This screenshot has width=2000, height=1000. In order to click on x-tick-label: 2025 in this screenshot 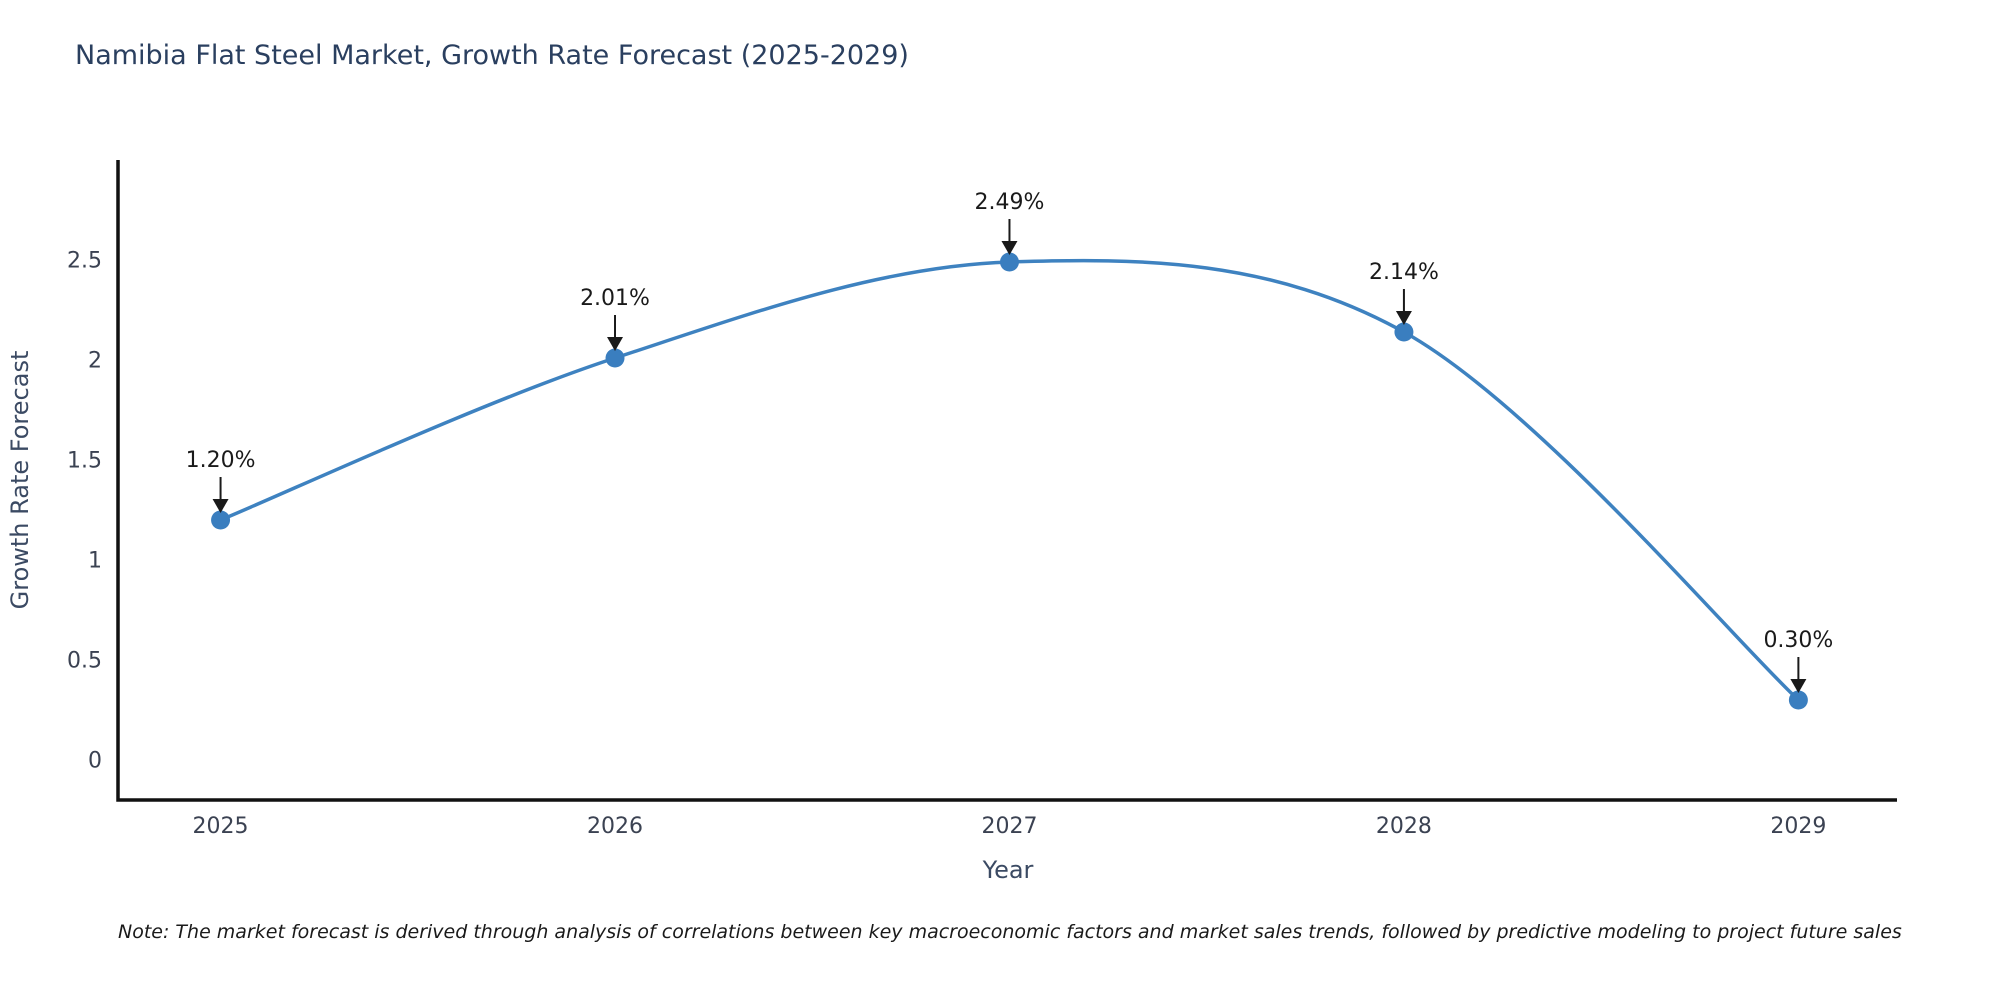, I will do `click(221, 826)`.